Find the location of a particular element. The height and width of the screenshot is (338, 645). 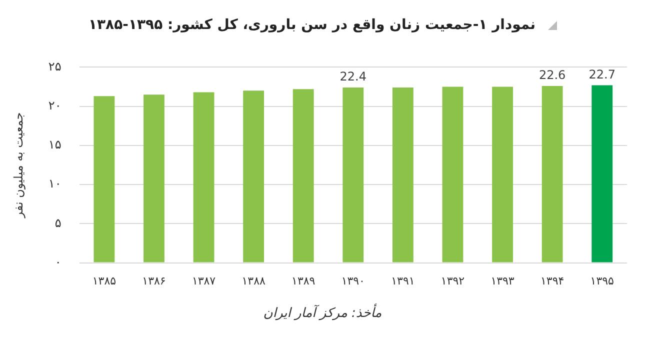

x-tick-label: ۱۳۹۱ is located at coordinates (403, 281).